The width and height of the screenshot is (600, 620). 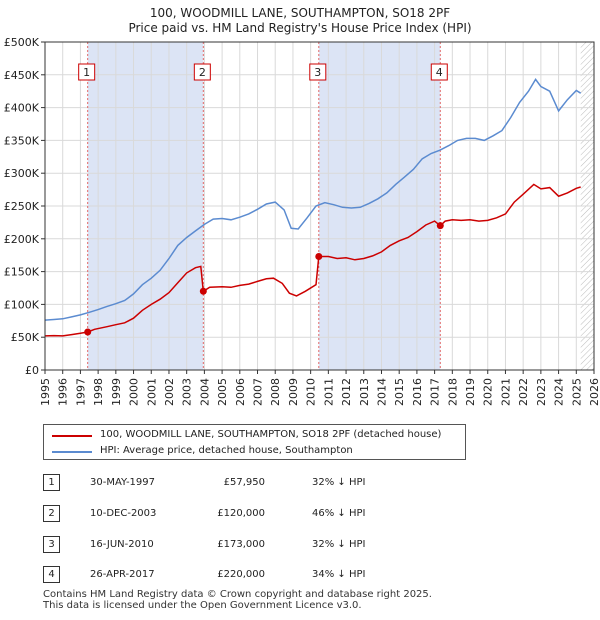 I want to click on transaction-row: 2 10-DEC-2003 £120,000 46% ↓ HPI, so click(x=300, y=515).